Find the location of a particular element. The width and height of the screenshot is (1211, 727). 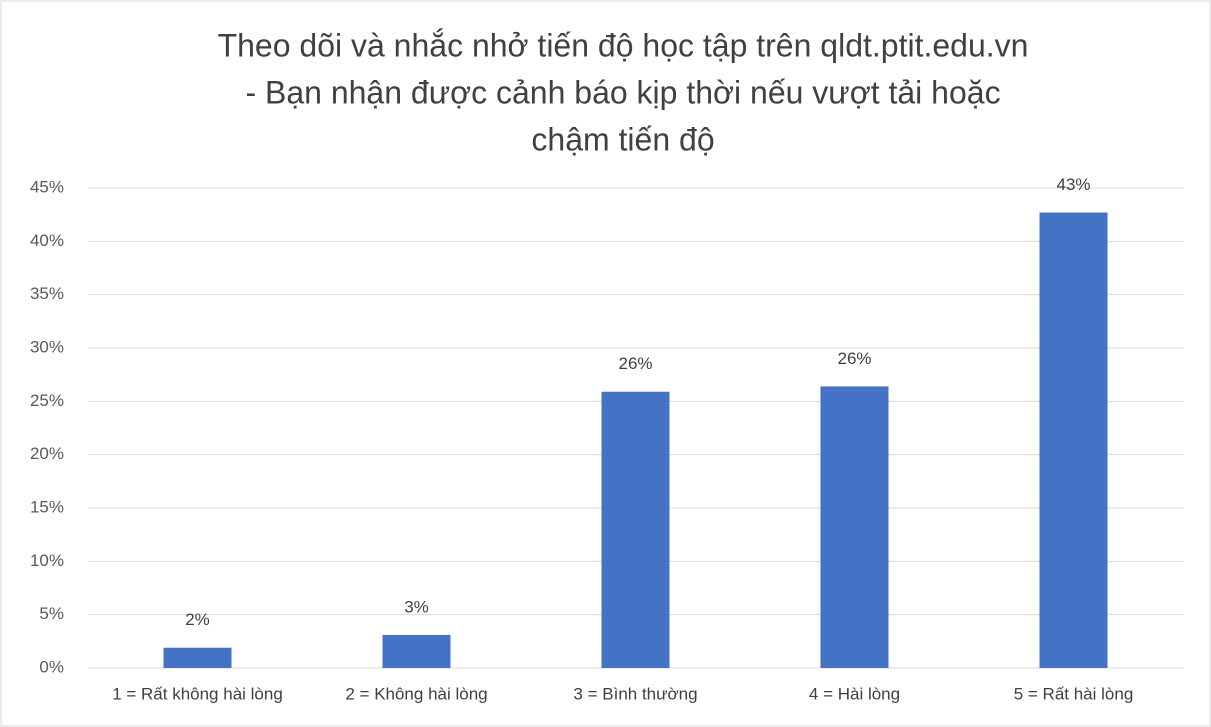

y-tick-label: 15% is located at coordinates (47, 506).